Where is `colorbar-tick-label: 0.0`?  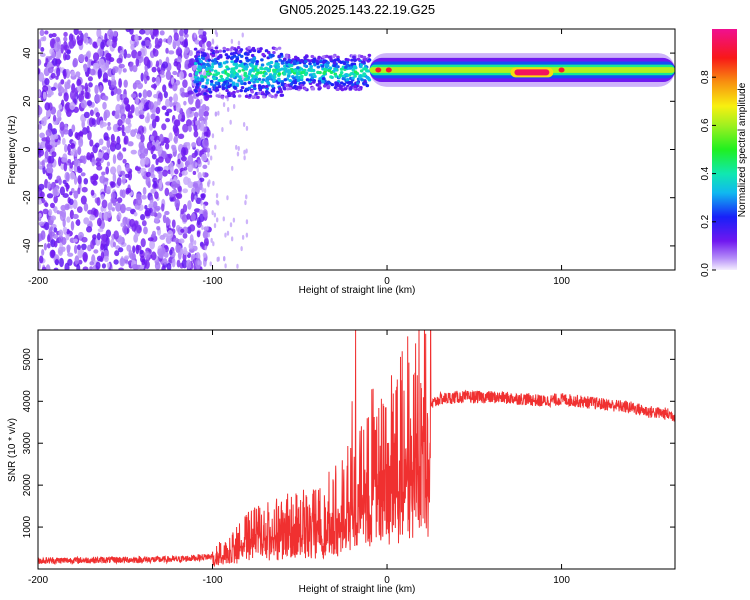 colorbar-tick-label: 0.0 is located at coordinates (705, 270).